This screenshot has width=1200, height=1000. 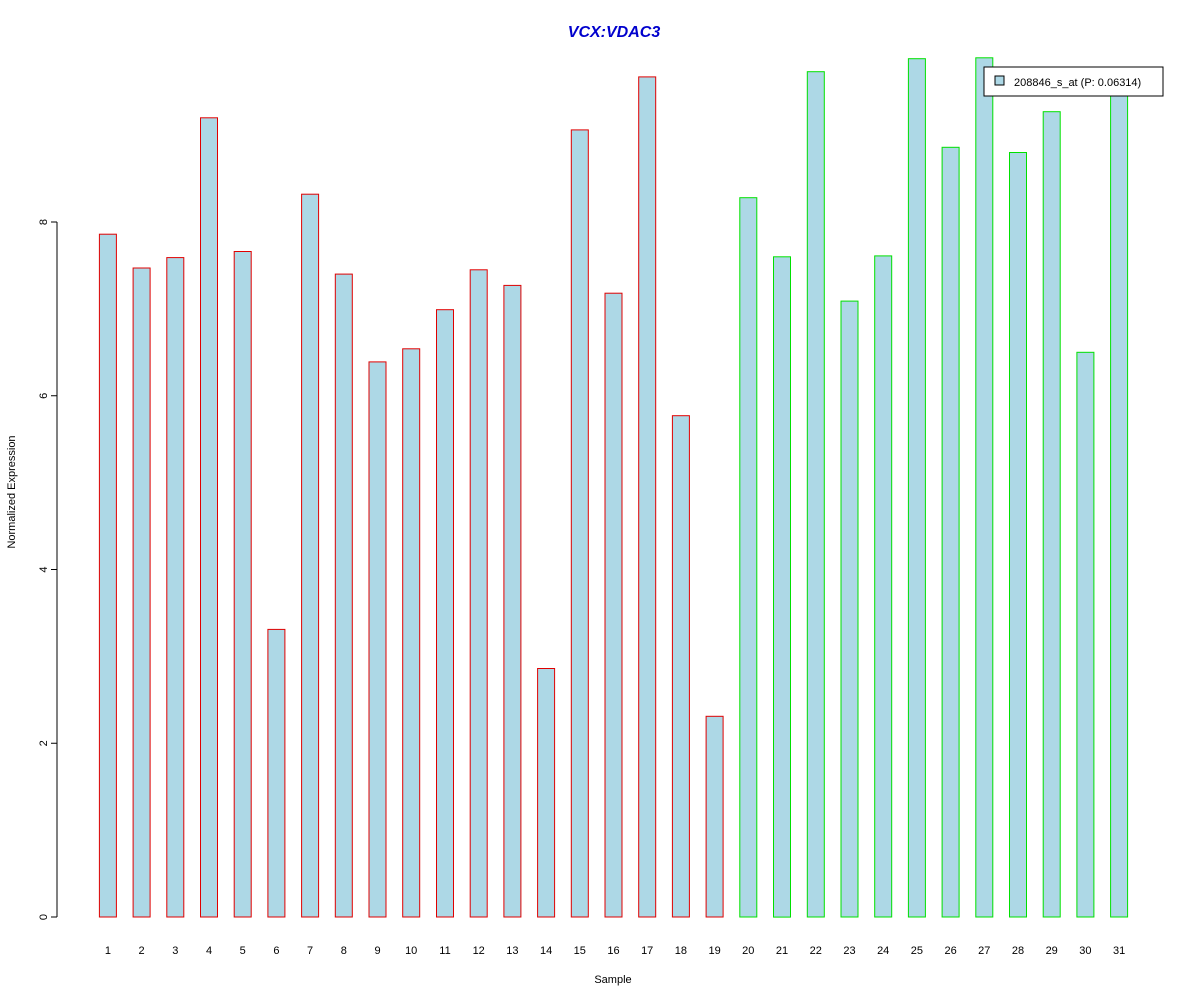 I want to click on legend-swatch, so click(x=999, y=80).